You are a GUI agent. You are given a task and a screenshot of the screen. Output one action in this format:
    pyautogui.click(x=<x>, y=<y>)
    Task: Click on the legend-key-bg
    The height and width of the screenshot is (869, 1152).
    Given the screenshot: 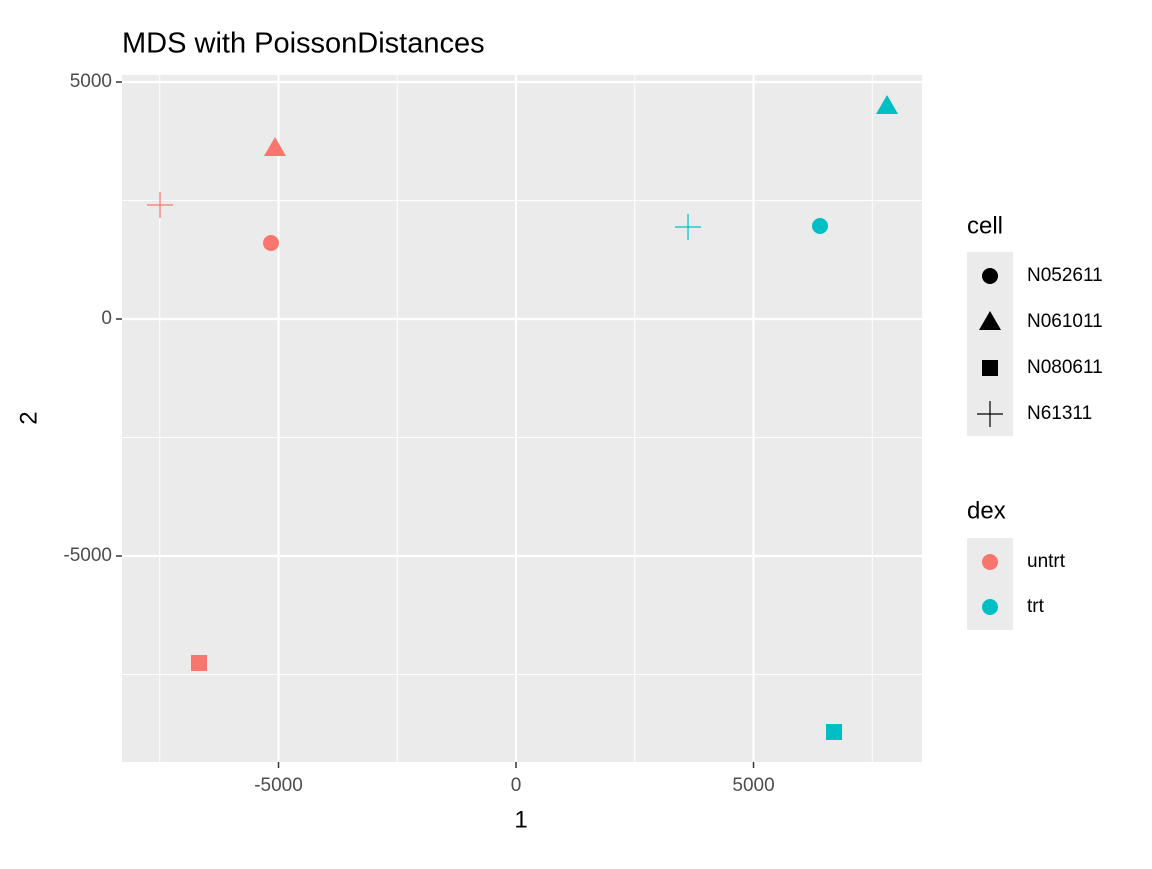 What is the action you would take?
    pyautogui.click(x=990, y=584)
    